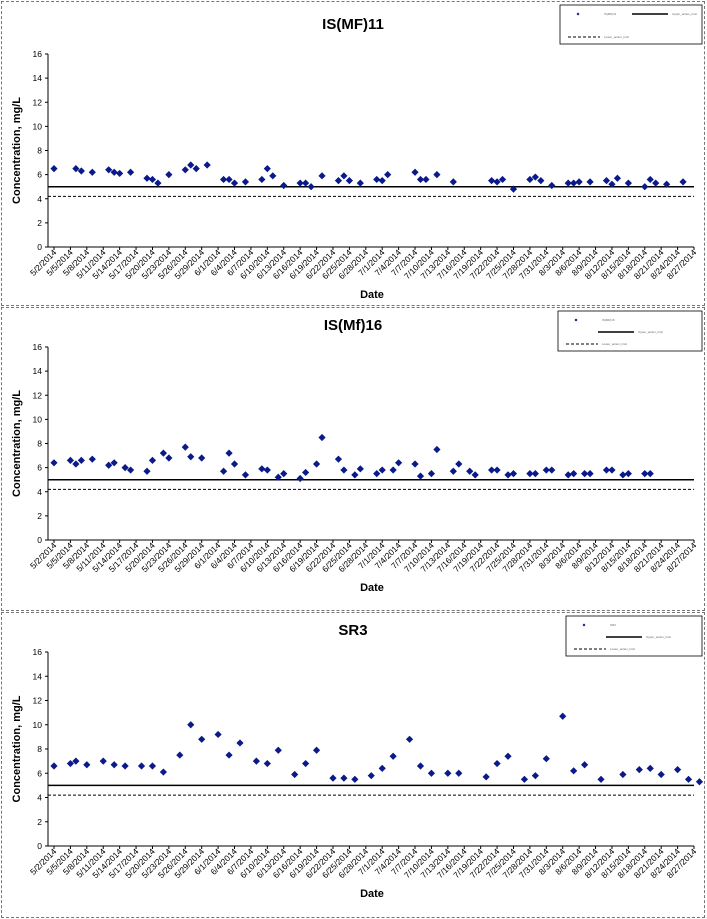  What do you see at coordinates (38, 652) in the screenshot?
I see `chart-3-y-tick-label: 16` at bounding box center [38, 652].